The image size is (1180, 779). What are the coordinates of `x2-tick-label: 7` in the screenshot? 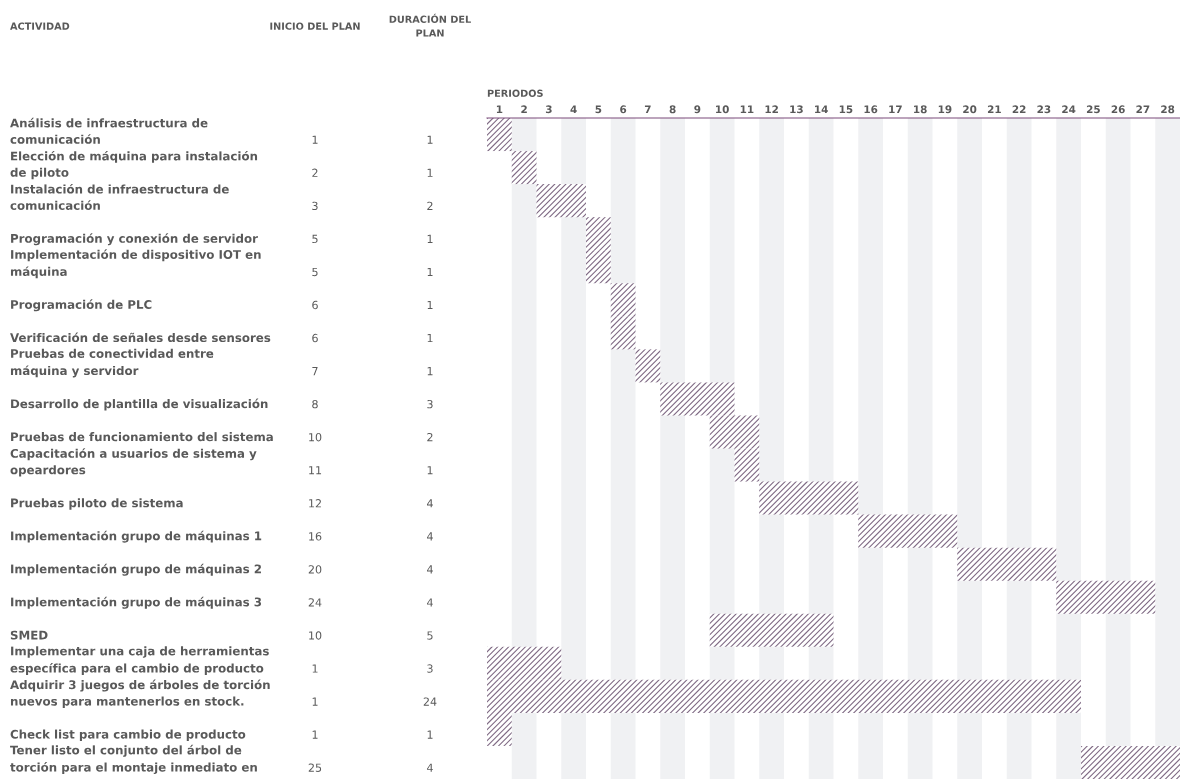 It's located at (647, 109).